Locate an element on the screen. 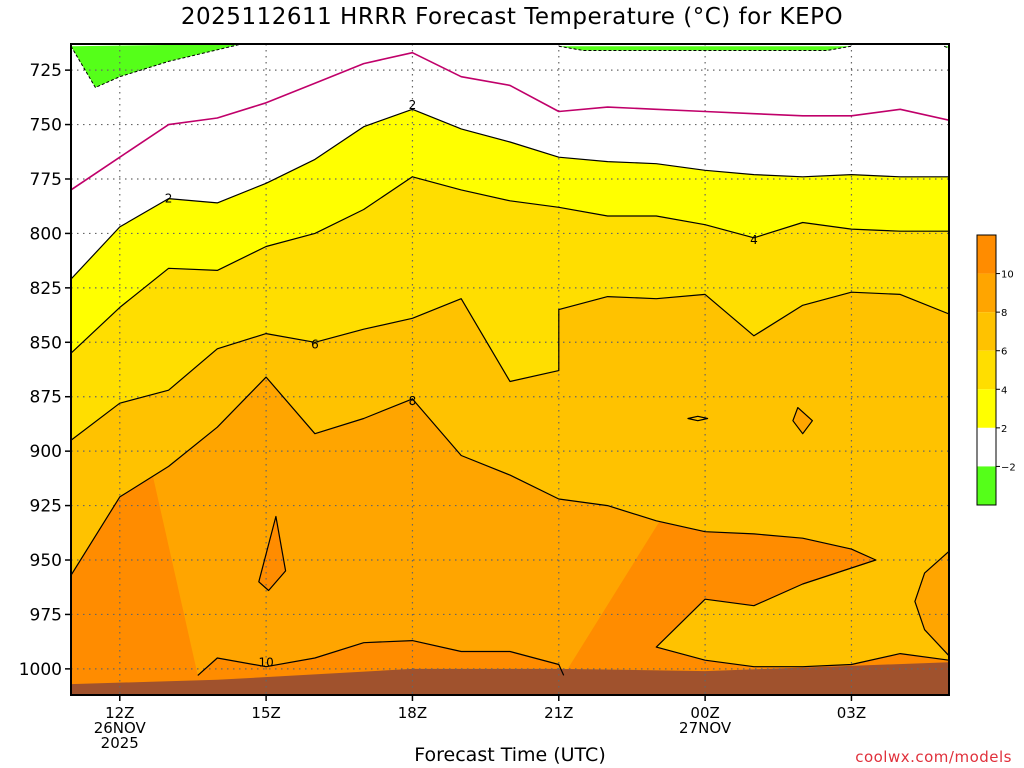  colorbar-frame is located at coordinates (986, 370).